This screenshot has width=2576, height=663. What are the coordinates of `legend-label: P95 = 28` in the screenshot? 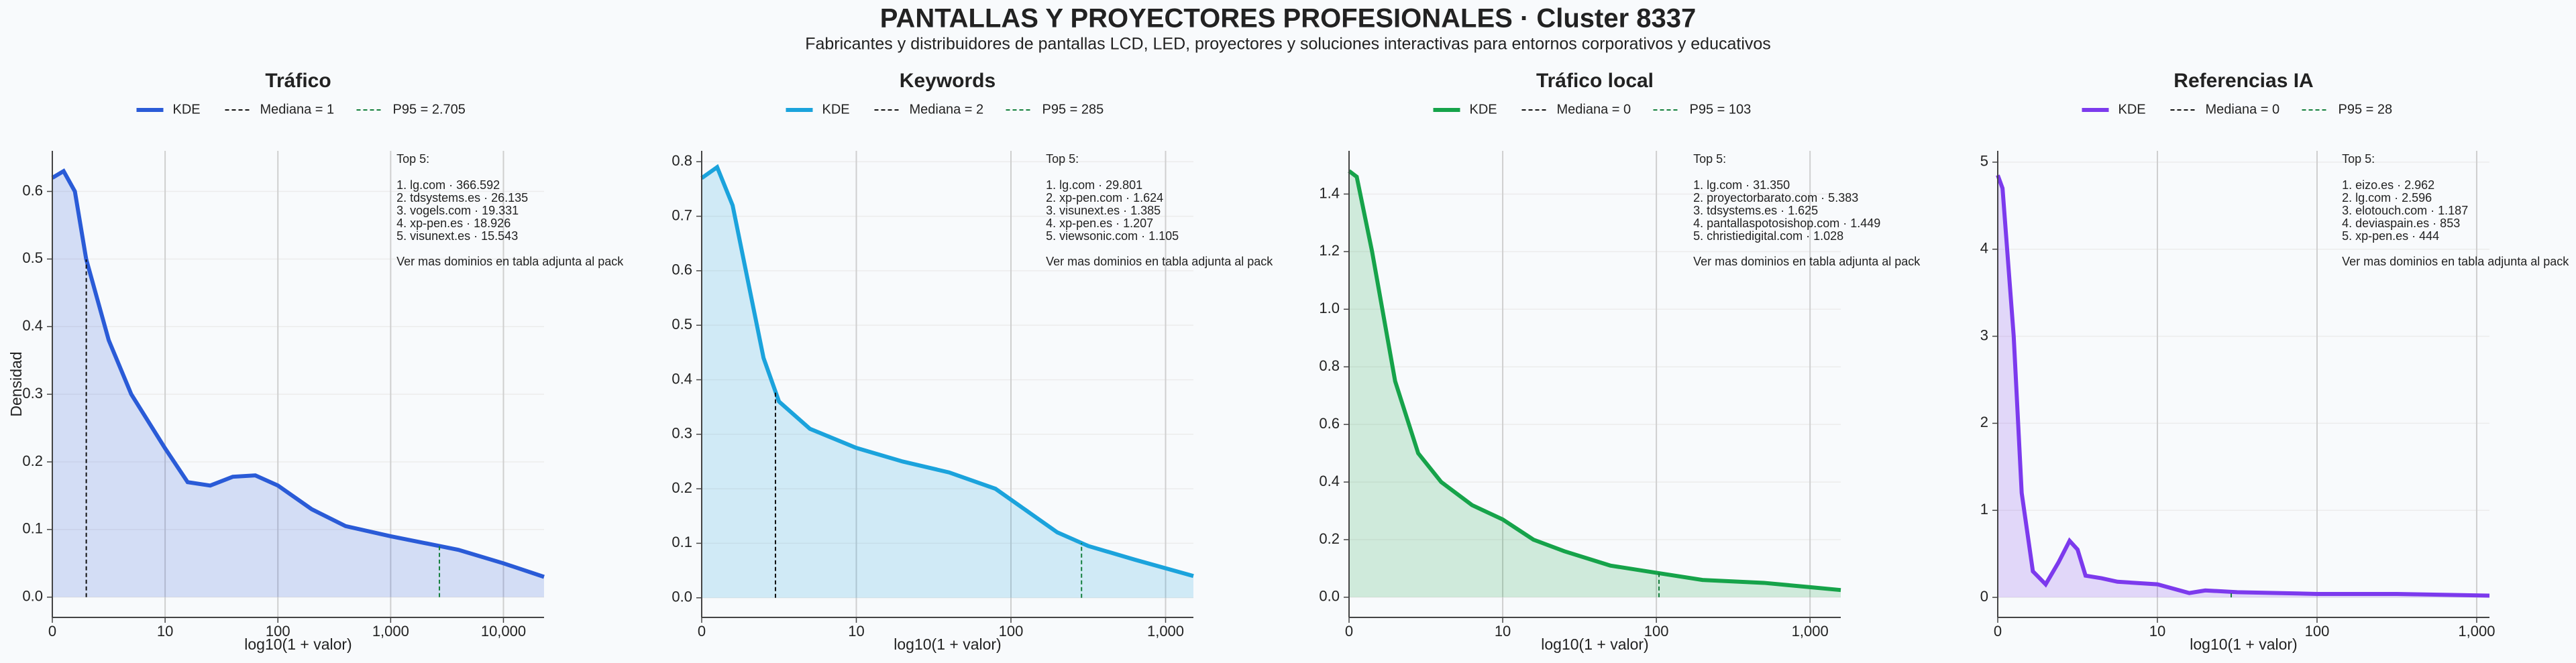 It's located at (2366, 109).